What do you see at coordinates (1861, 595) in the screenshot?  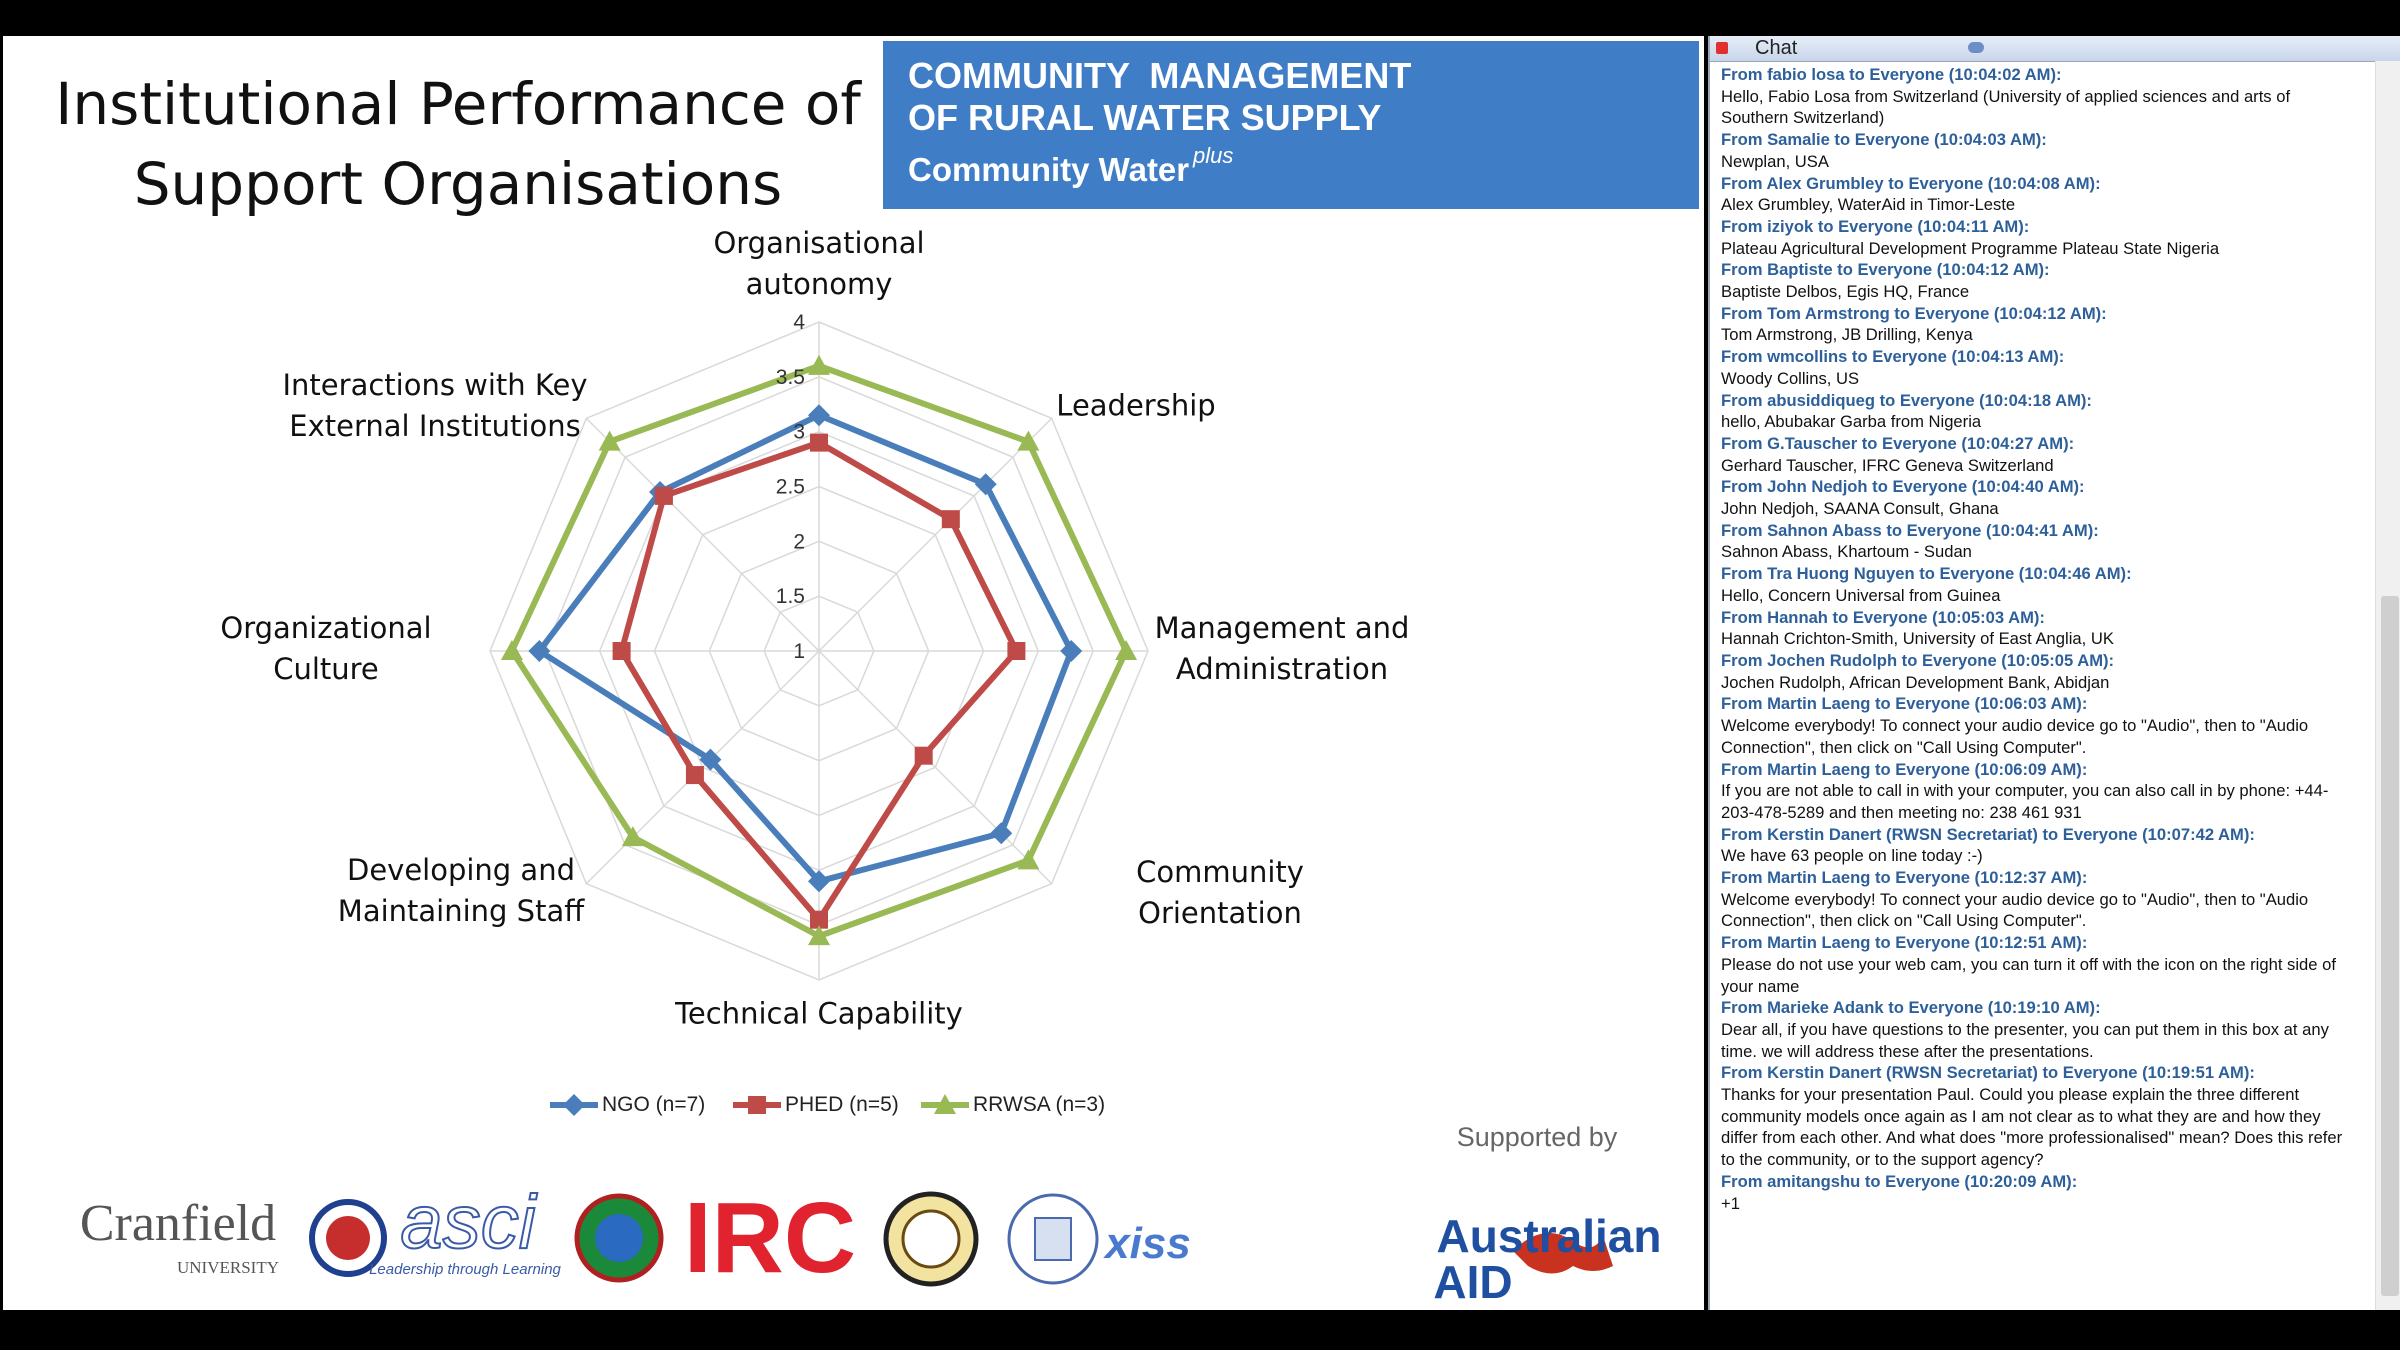 I see `chat-message: Hello, Concern Universal from Guinea` at bounding box center [1861, 595].